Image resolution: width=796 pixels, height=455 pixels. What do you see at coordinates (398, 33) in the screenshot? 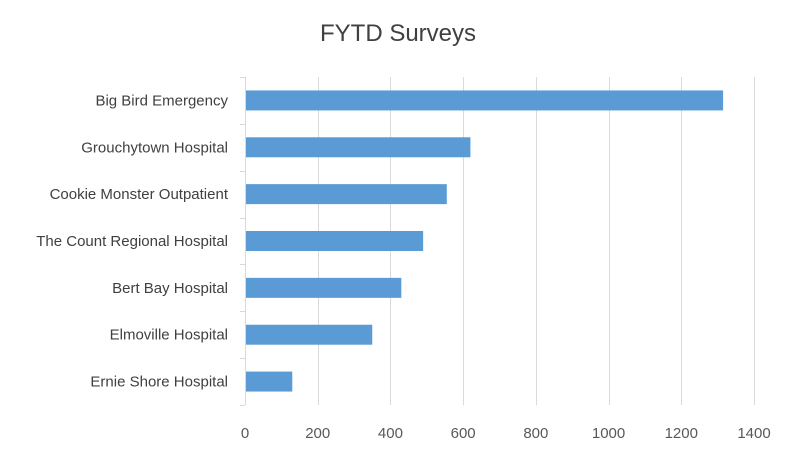
I see `chart-title: FYTD Surveys` at bounding box center [398, 33].